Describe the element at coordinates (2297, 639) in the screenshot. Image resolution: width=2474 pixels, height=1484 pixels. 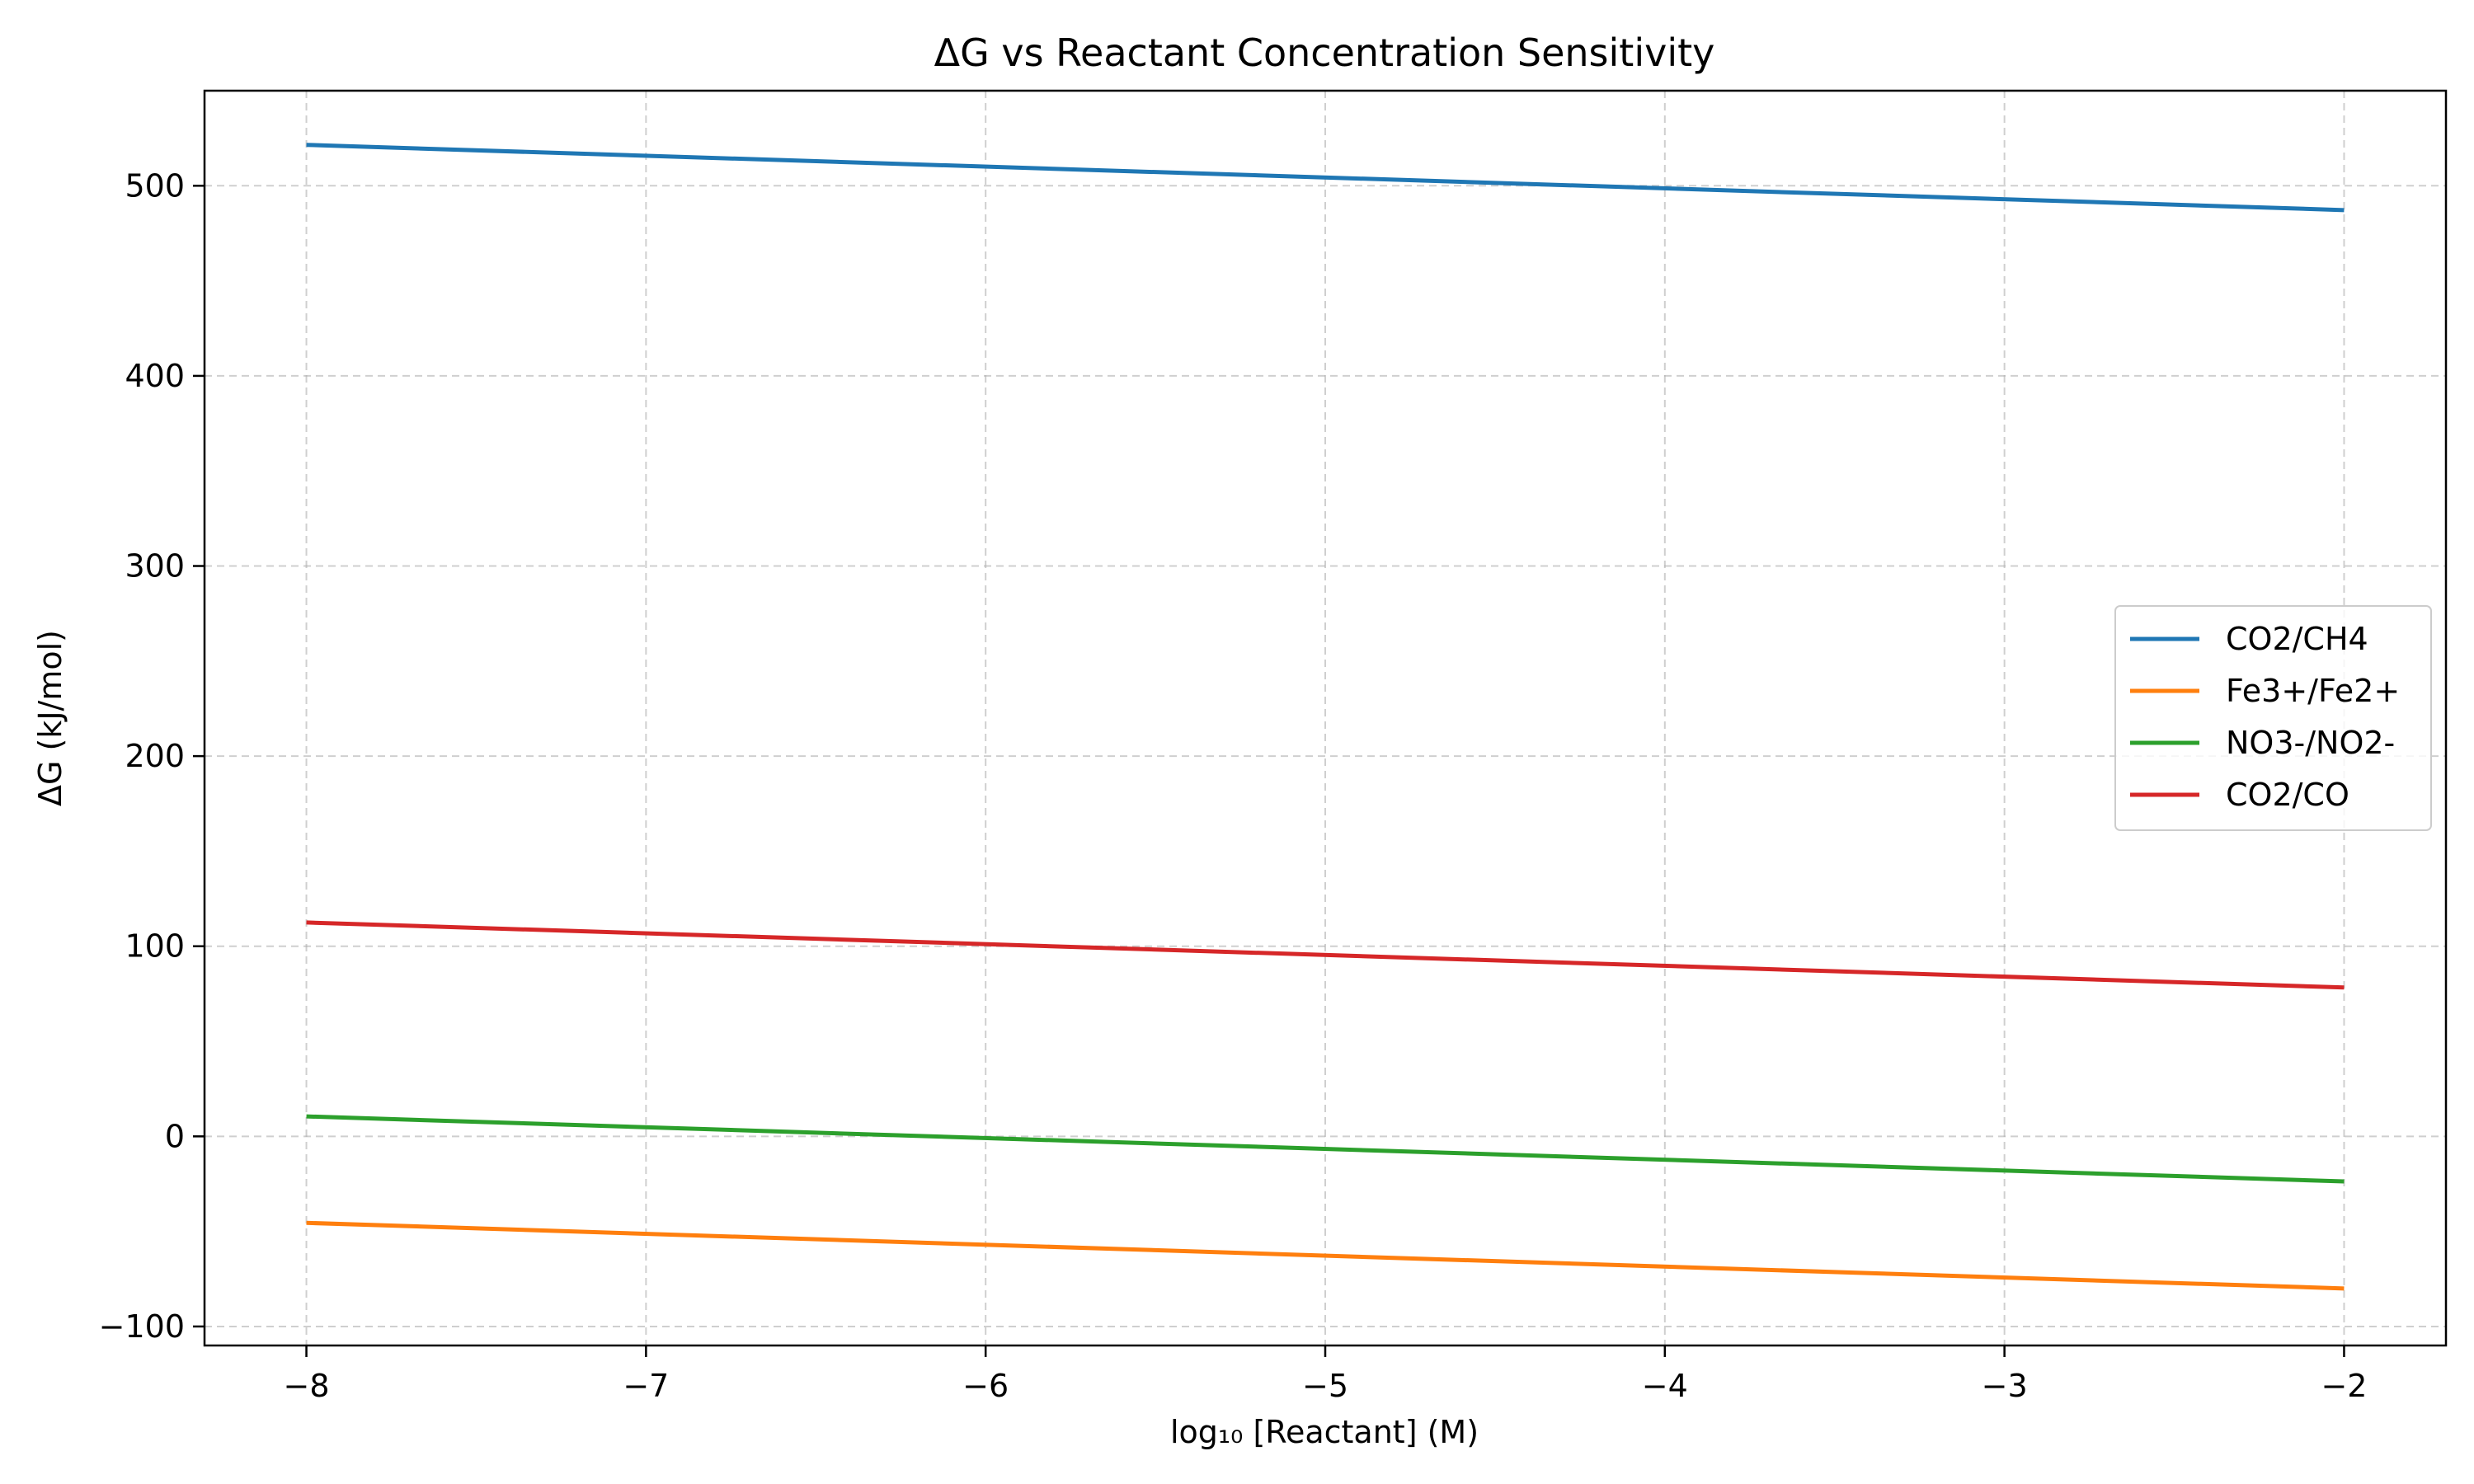
I see `legend-label: CO2/CH4` at that location.